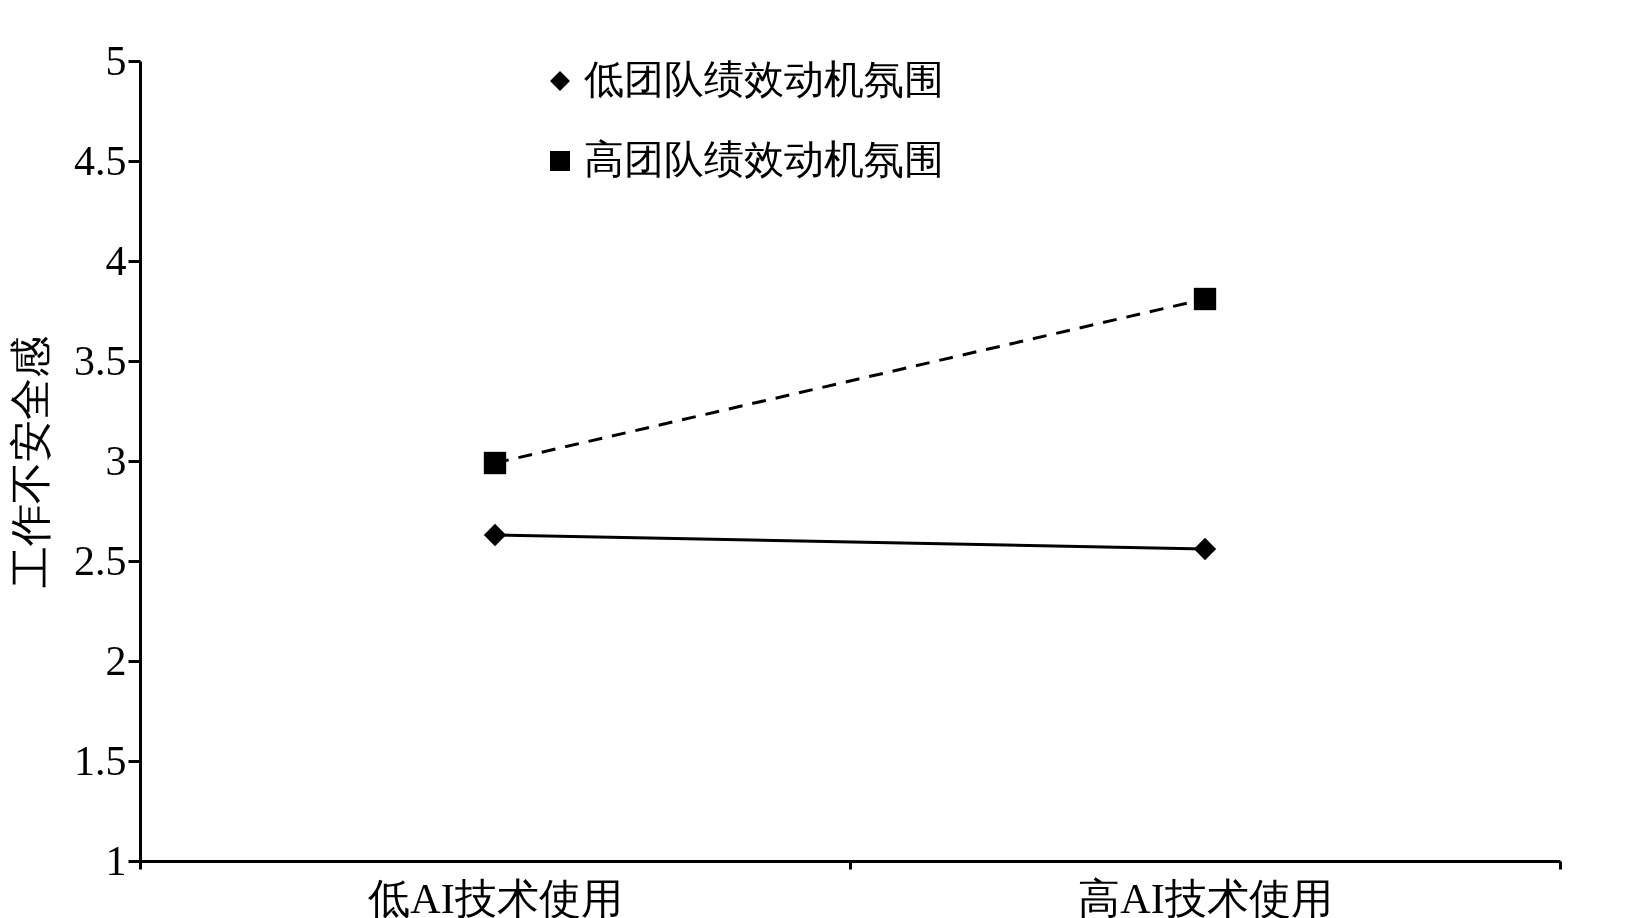 The image size is (1633, 918). Describe the element at coordinates (116, 860) in the screenshot. I see `y-tick-label: 1` at that location.